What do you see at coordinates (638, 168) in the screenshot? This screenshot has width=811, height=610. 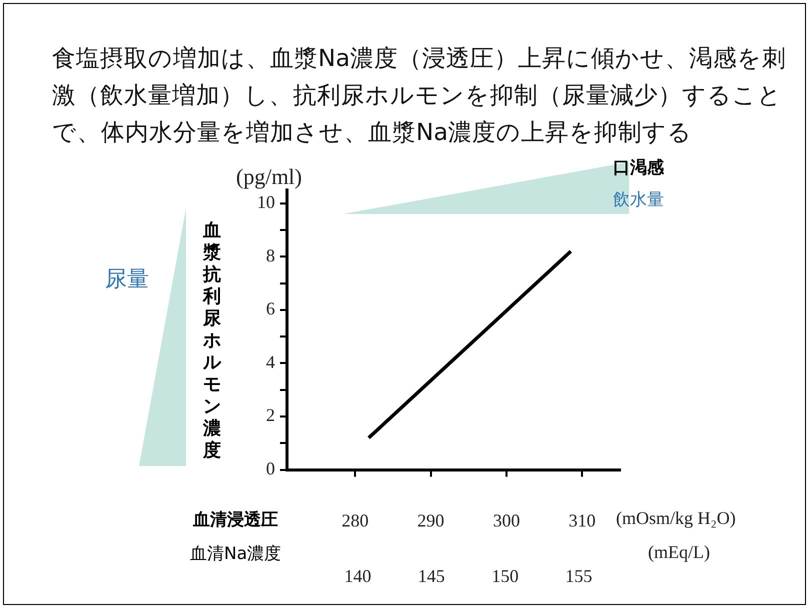 I see `text: 口渇感` at bounding box center [638, 168].